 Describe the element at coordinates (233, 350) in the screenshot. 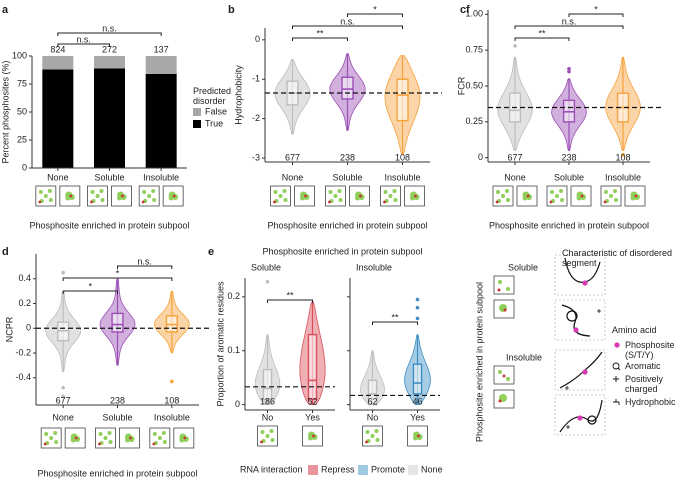

I see `y-tick-label: 0.1` at that location.